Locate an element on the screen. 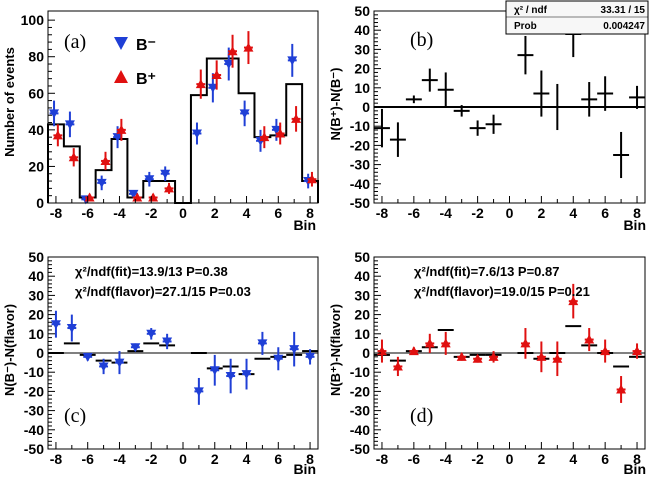 This screenshot has width=649, height=478. panel-a-xlabel: Bin is located at coordinates (304, 225).